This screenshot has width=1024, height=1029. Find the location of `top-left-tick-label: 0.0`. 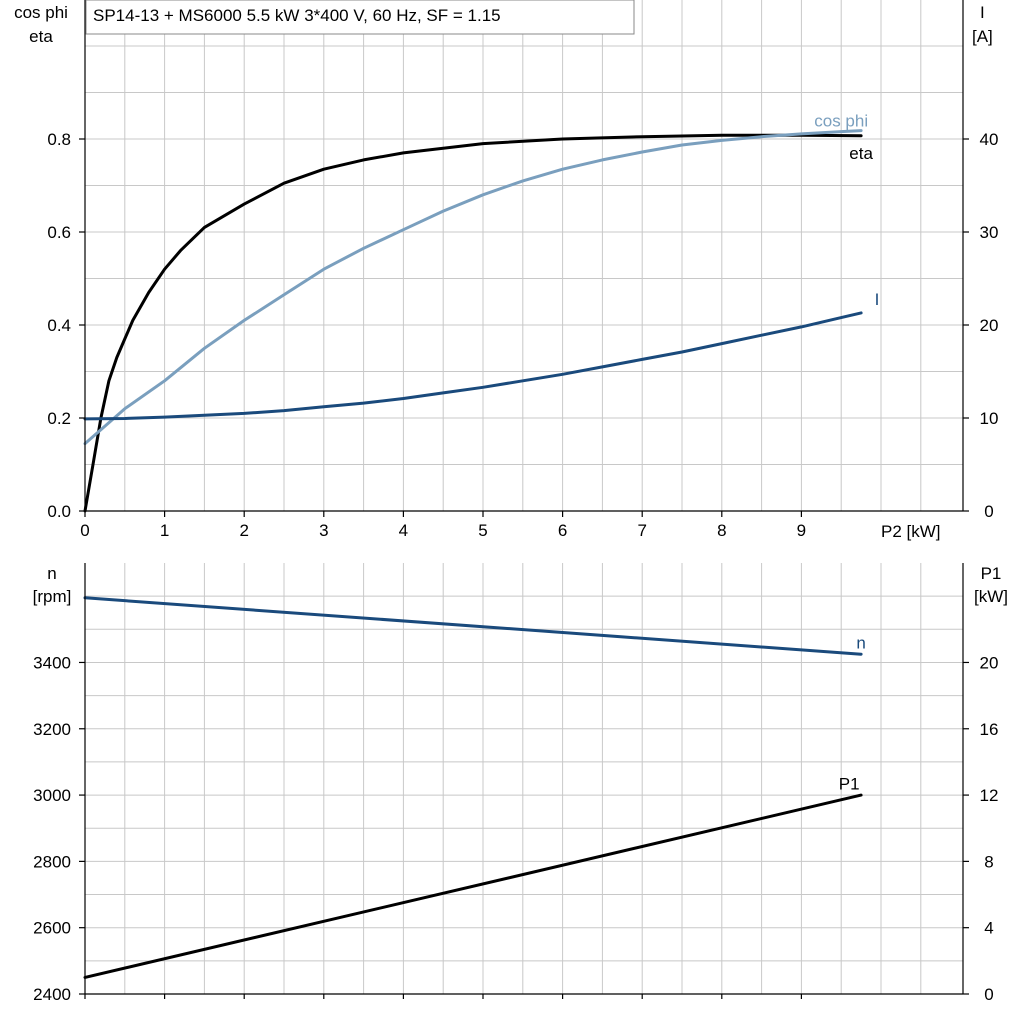

top-left-tick-label: 0.0 is located at coordinates (59, 511).